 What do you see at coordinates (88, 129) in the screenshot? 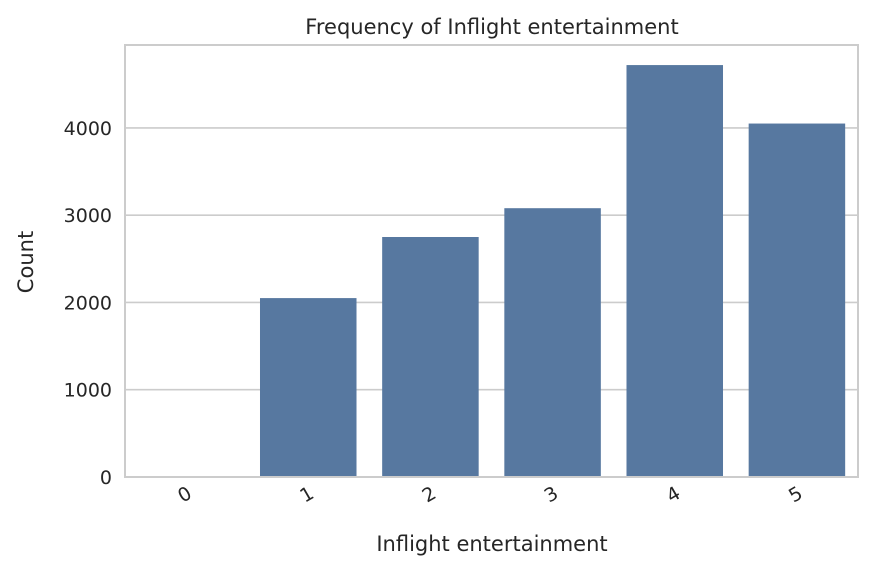
I see `y-tick-label: 4000` at bounding box center [88, 129].